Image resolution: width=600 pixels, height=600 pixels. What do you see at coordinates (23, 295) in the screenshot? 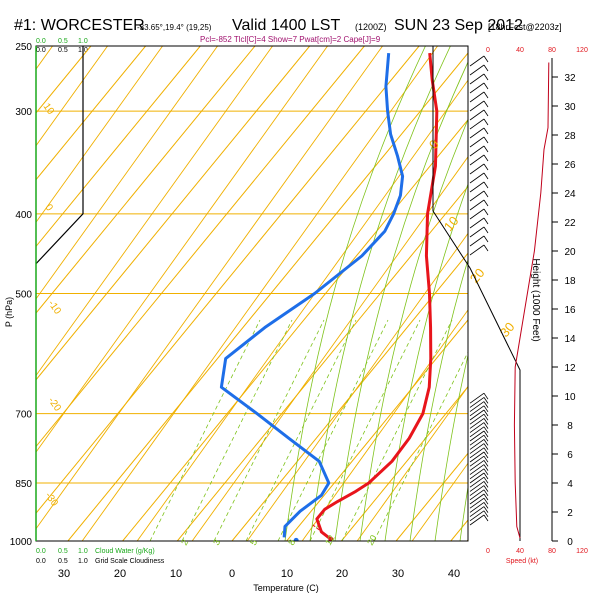
I see `pressure-tick-label: 500` at bounding box center [23, 295].